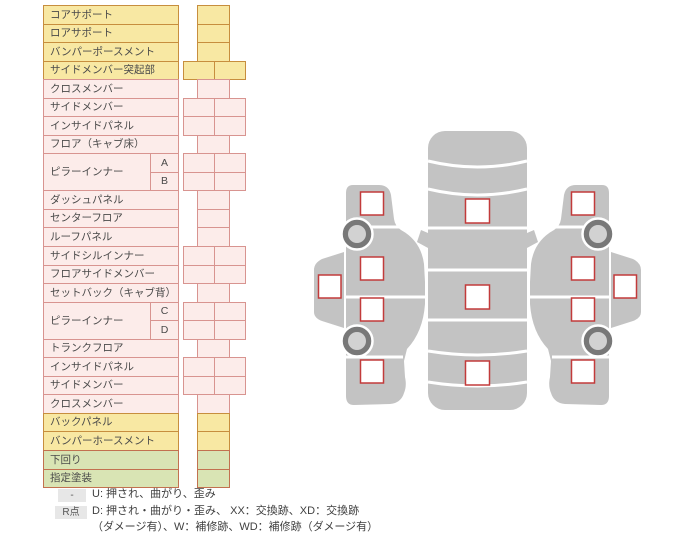 This screenshot has height=535, width=692. Describe the element at coordinates (111, 200) in the screenshot. I see `part-label: ダッシュパネル` at that location.